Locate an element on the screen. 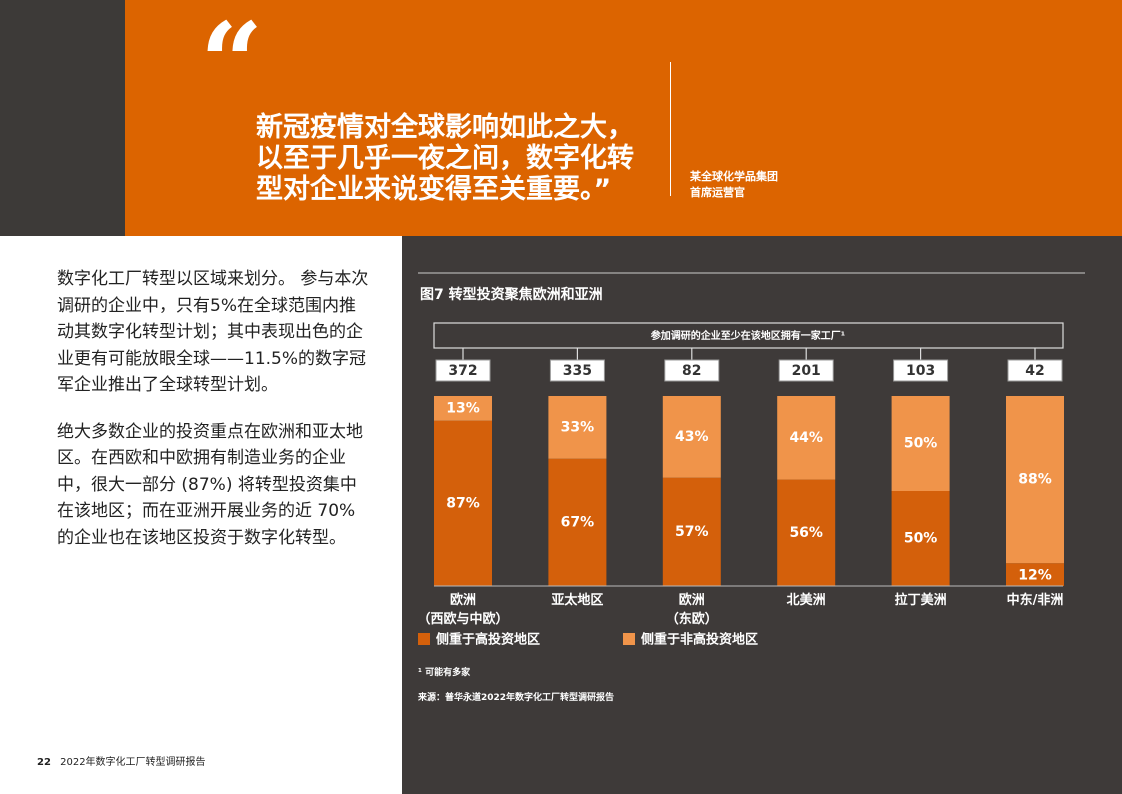 The height and width of the screenshot is (794, 1122). quote-line: 新冠疫情对全球影响如此之大， is located at coordinates (445, 127).